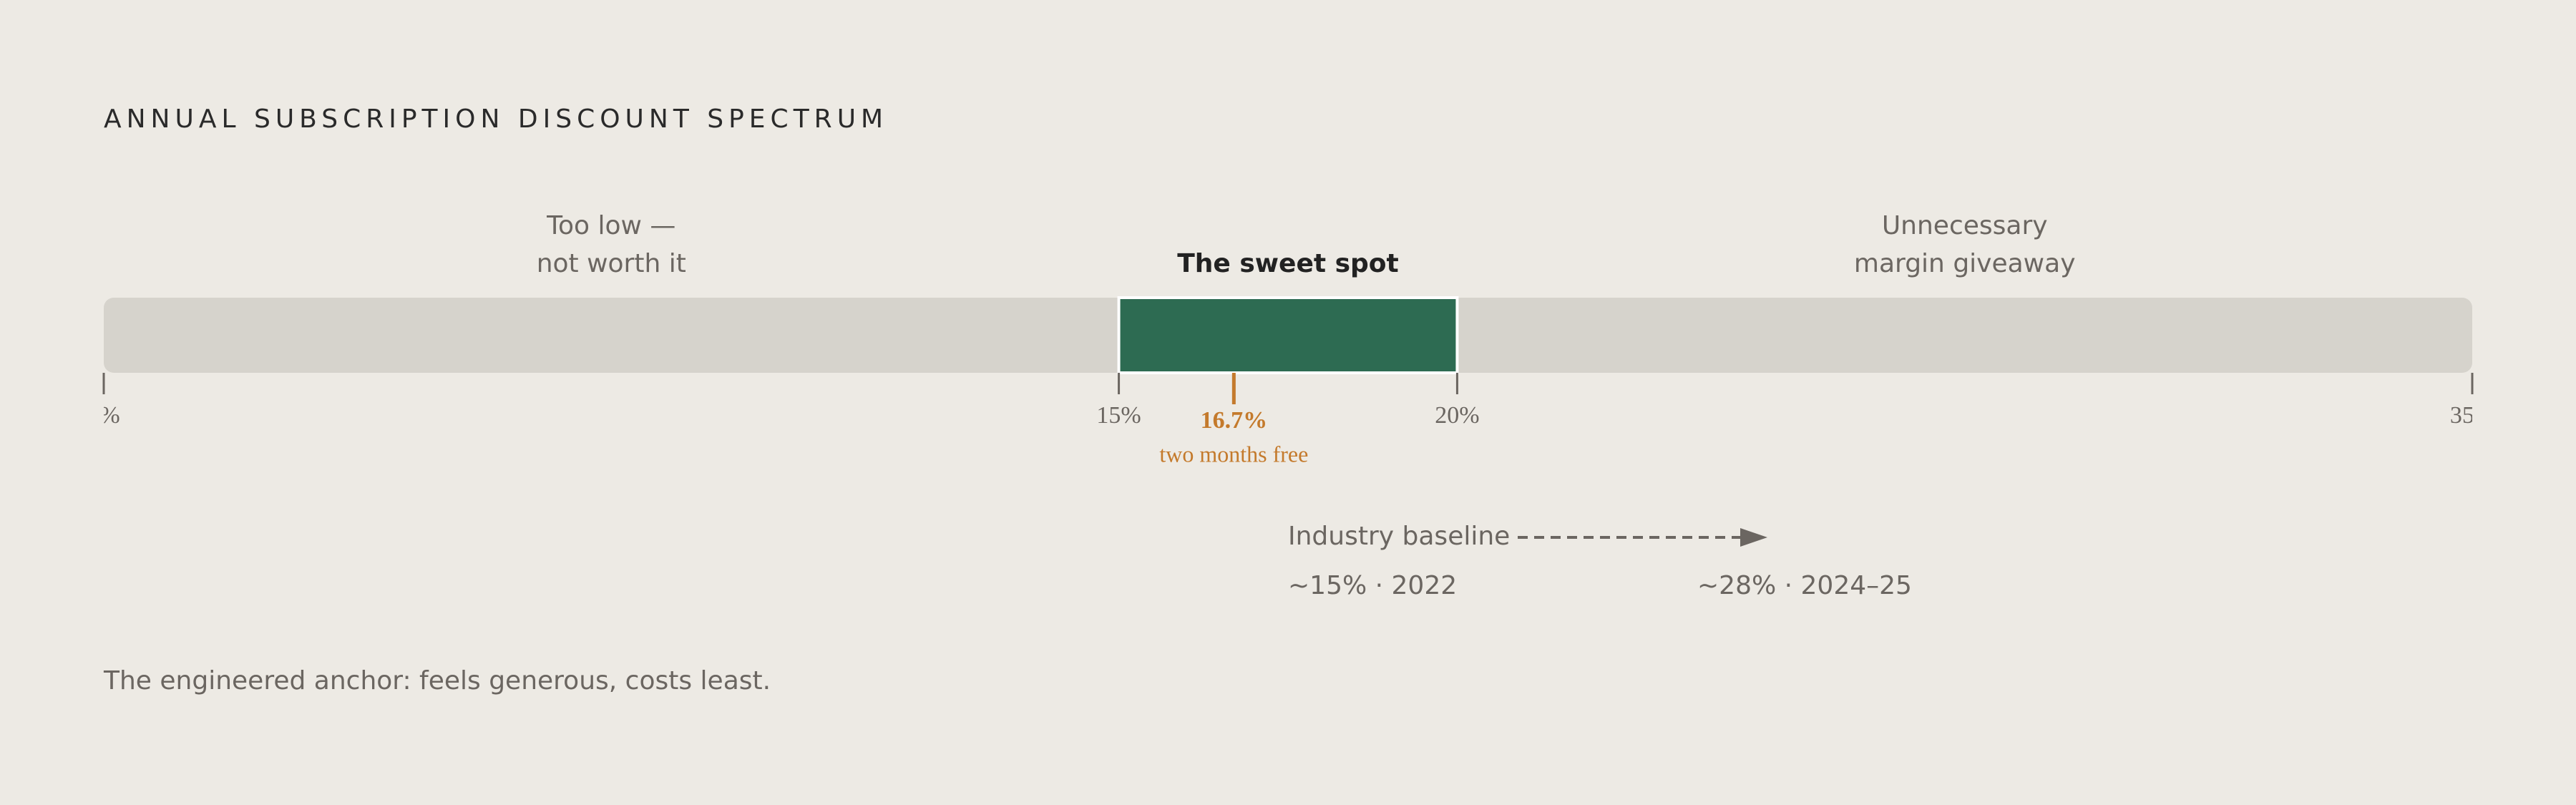 The width and height of the screenshot is (2576, 805). I want to click on tick-label: 15%, so click(1118, 415).